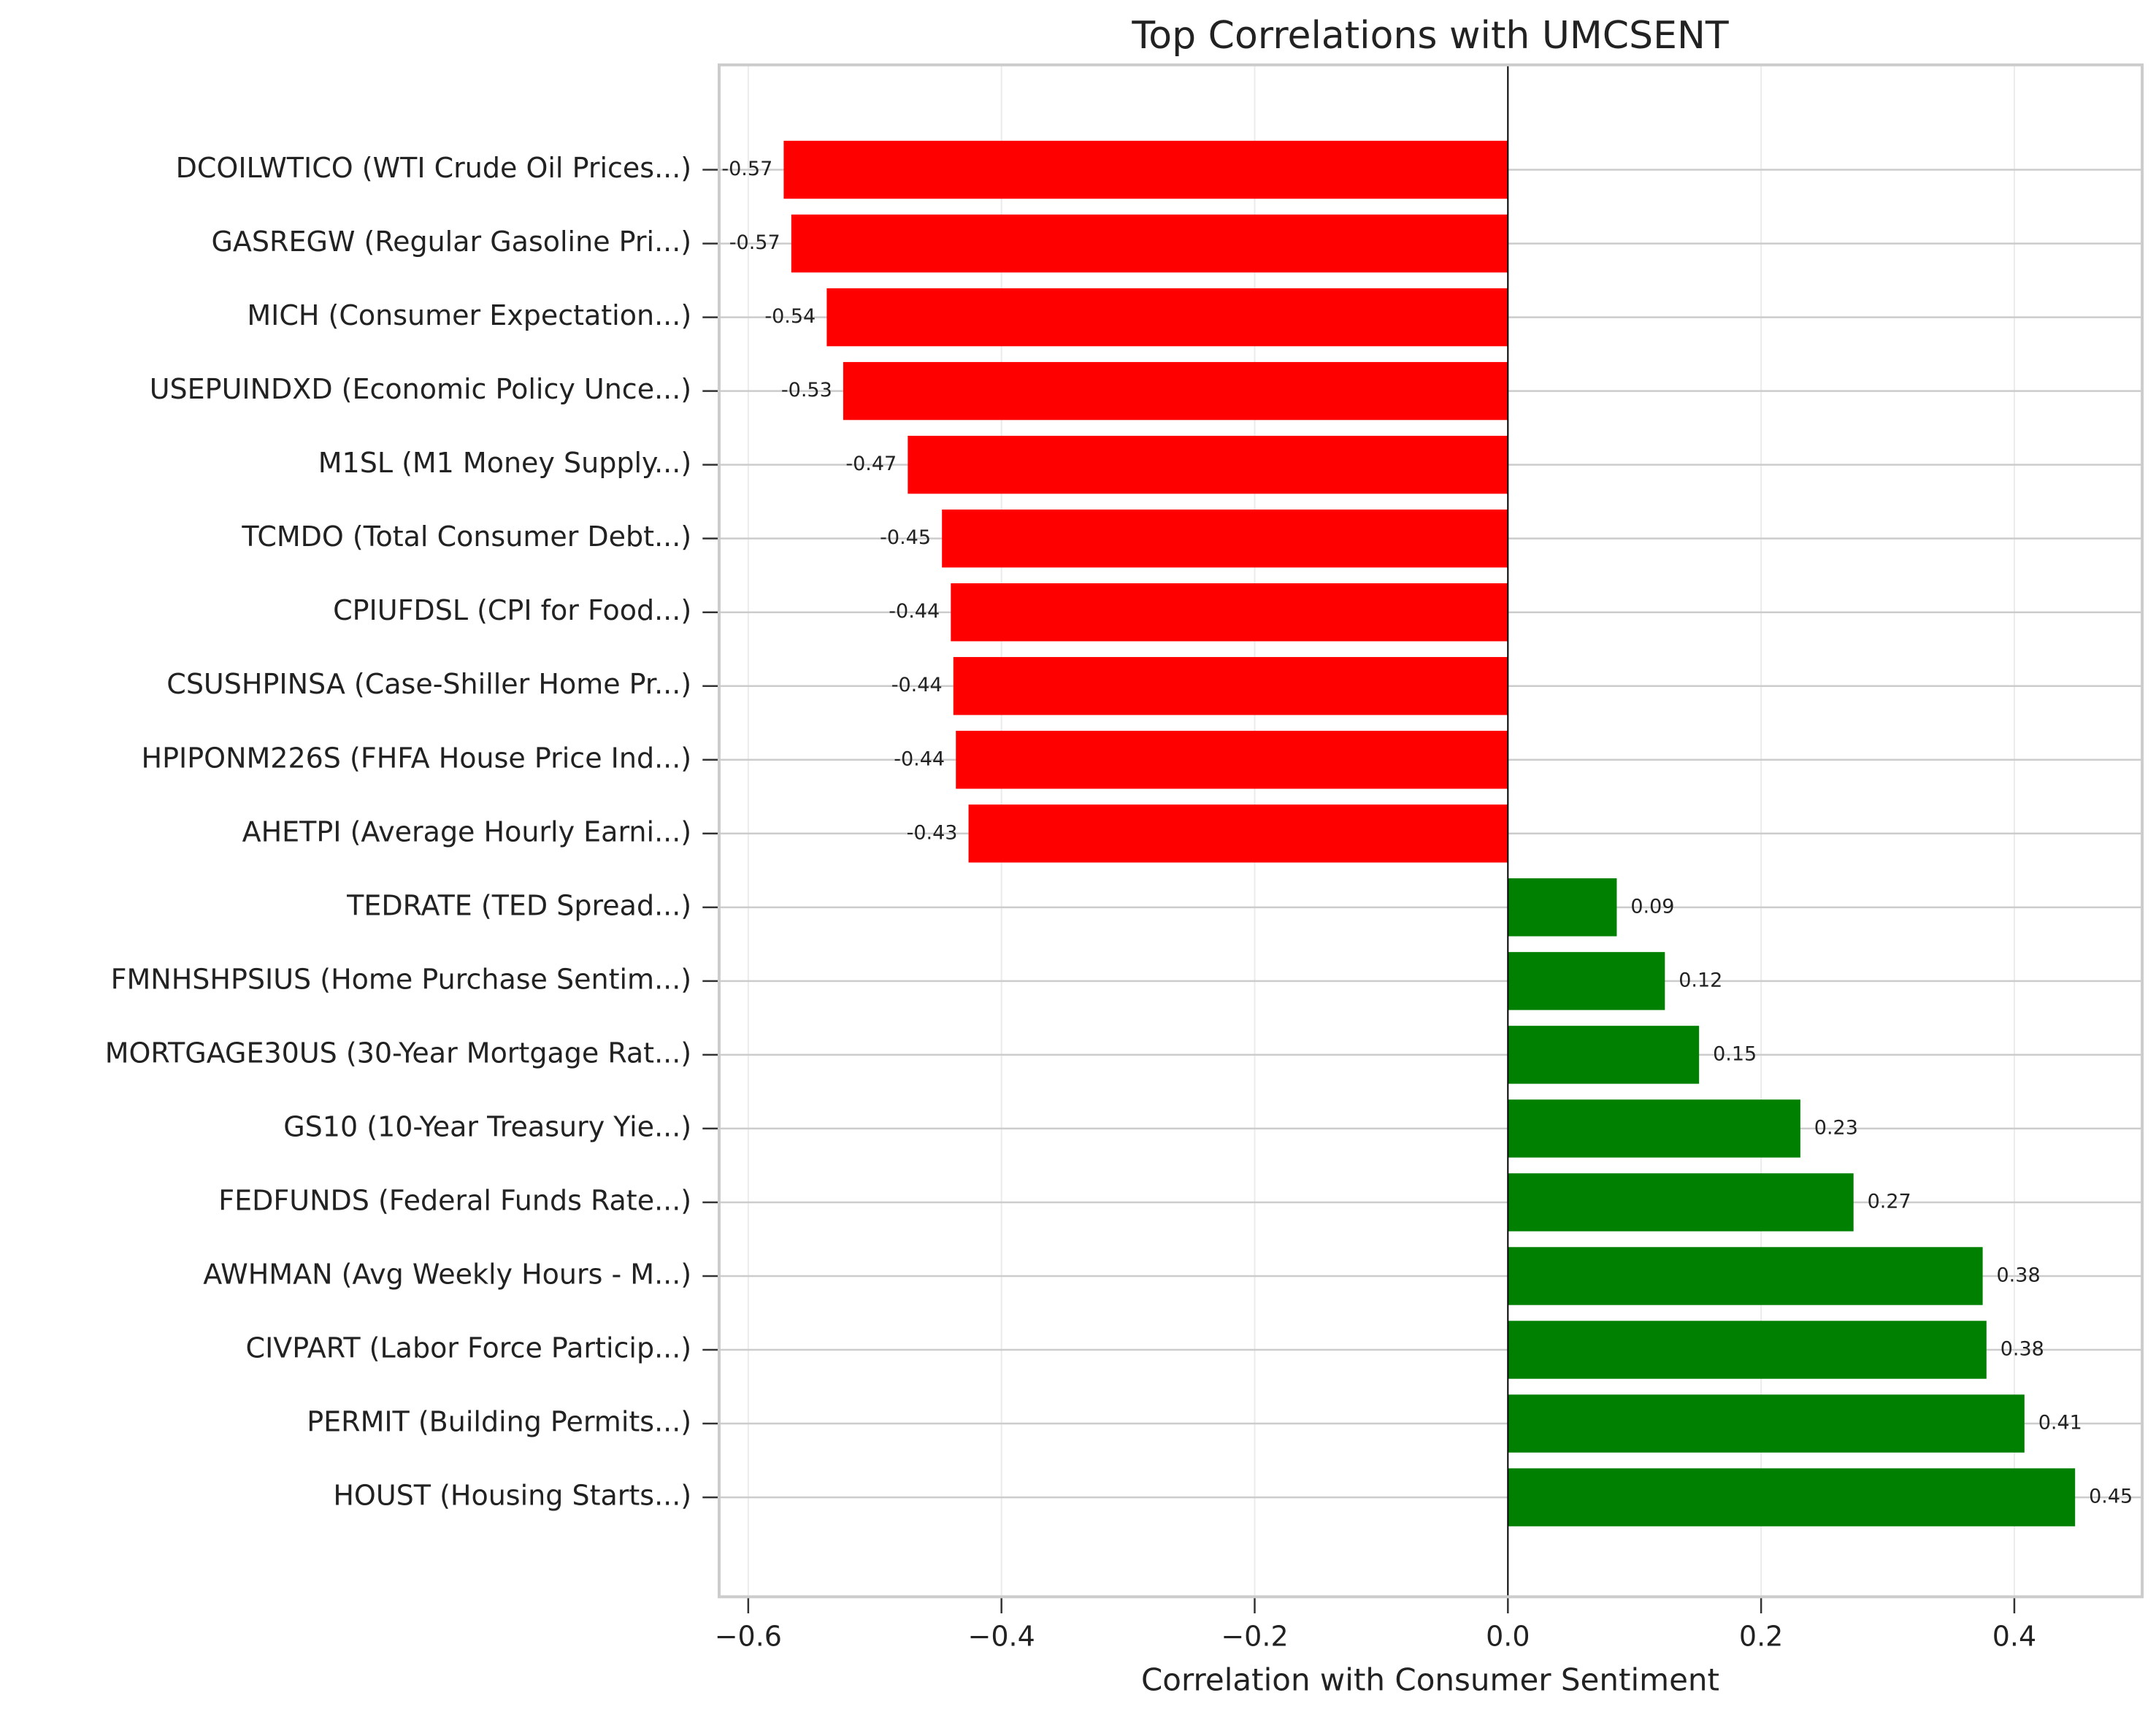  I want to click on y-tick-label: DCOILWTICO (WTI Crude Oil Prices...), so click(434, 168).